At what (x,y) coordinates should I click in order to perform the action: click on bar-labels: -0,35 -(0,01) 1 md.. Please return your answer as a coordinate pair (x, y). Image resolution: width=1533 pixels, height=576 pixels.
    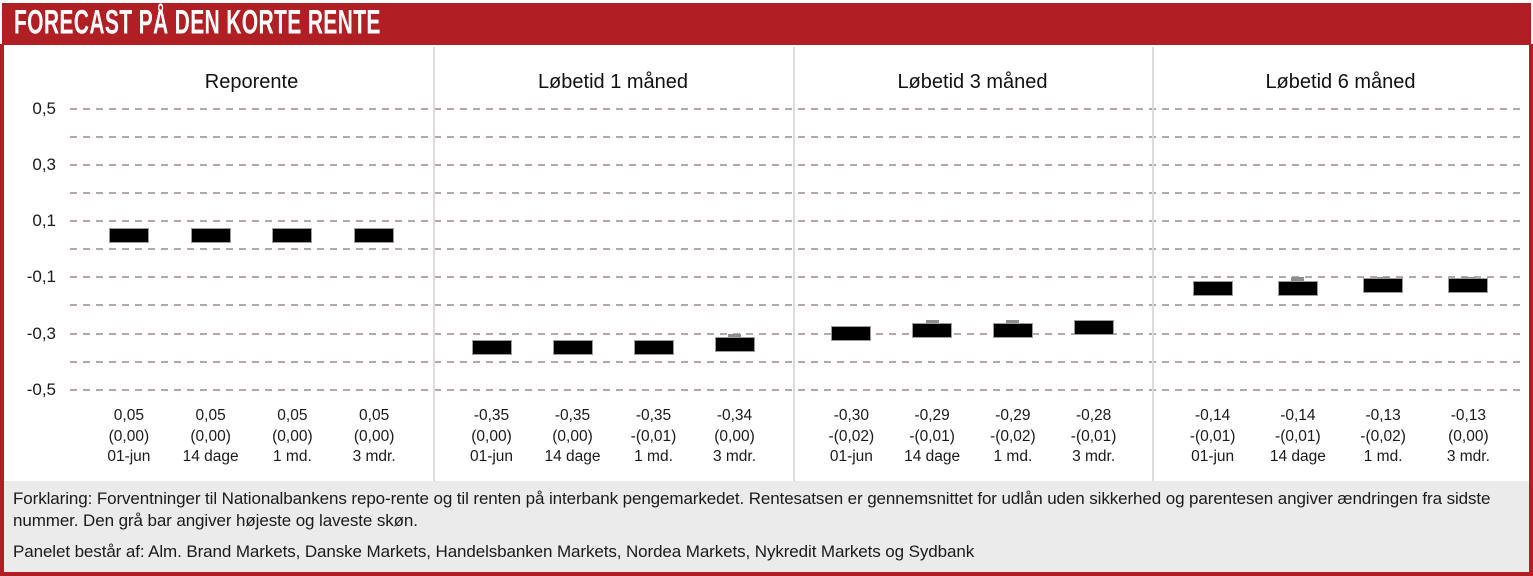
    Looking at the image, I should click on (653, 437).